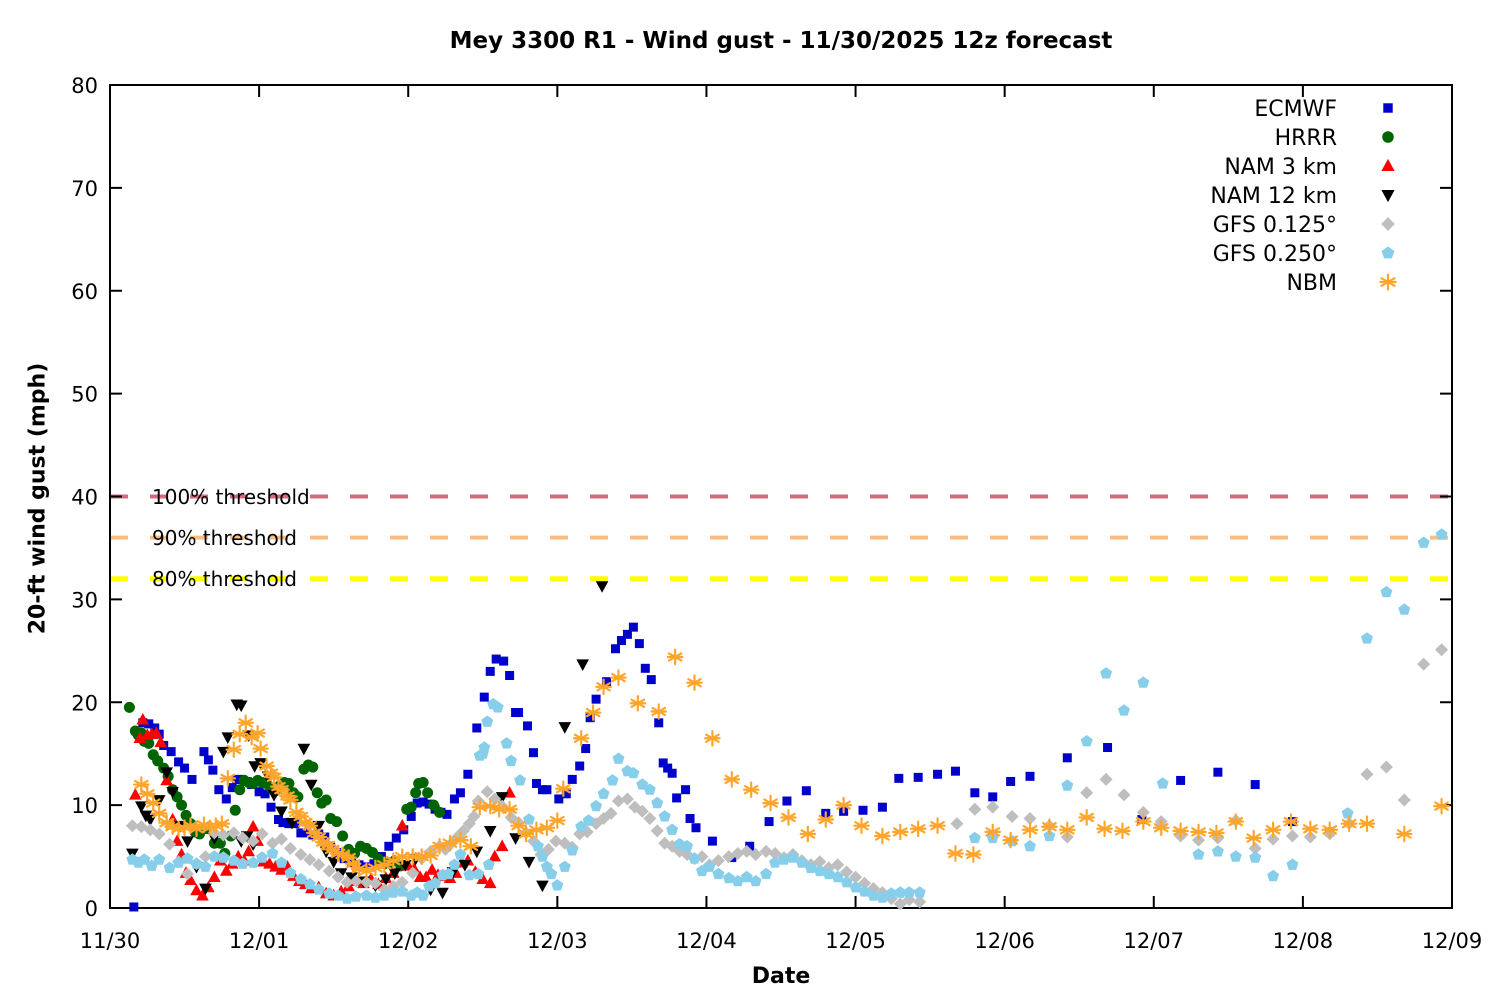 The width and height of the screenshot is (1500, 1000). I want to click on x-tick-label: 12/06, so click(1004, 941).